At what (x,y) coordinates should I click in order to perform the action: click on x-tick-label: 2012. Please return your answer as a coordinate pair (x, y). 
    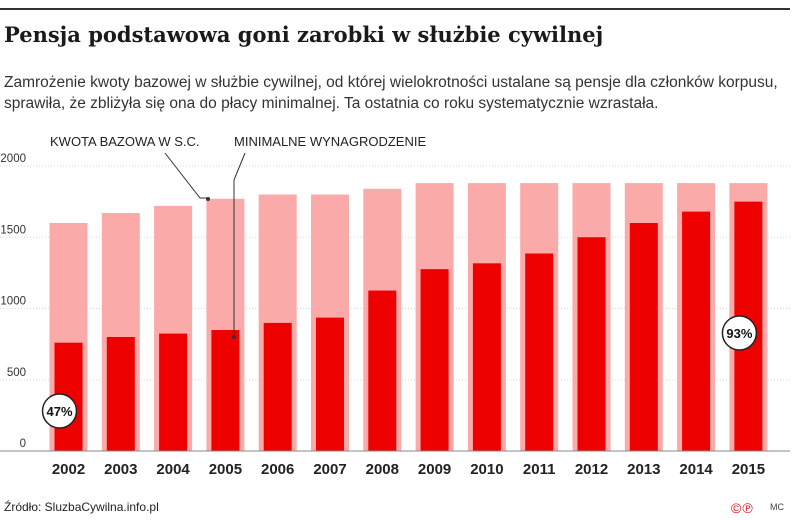
    Looking at the image, I should click on (591, 469).